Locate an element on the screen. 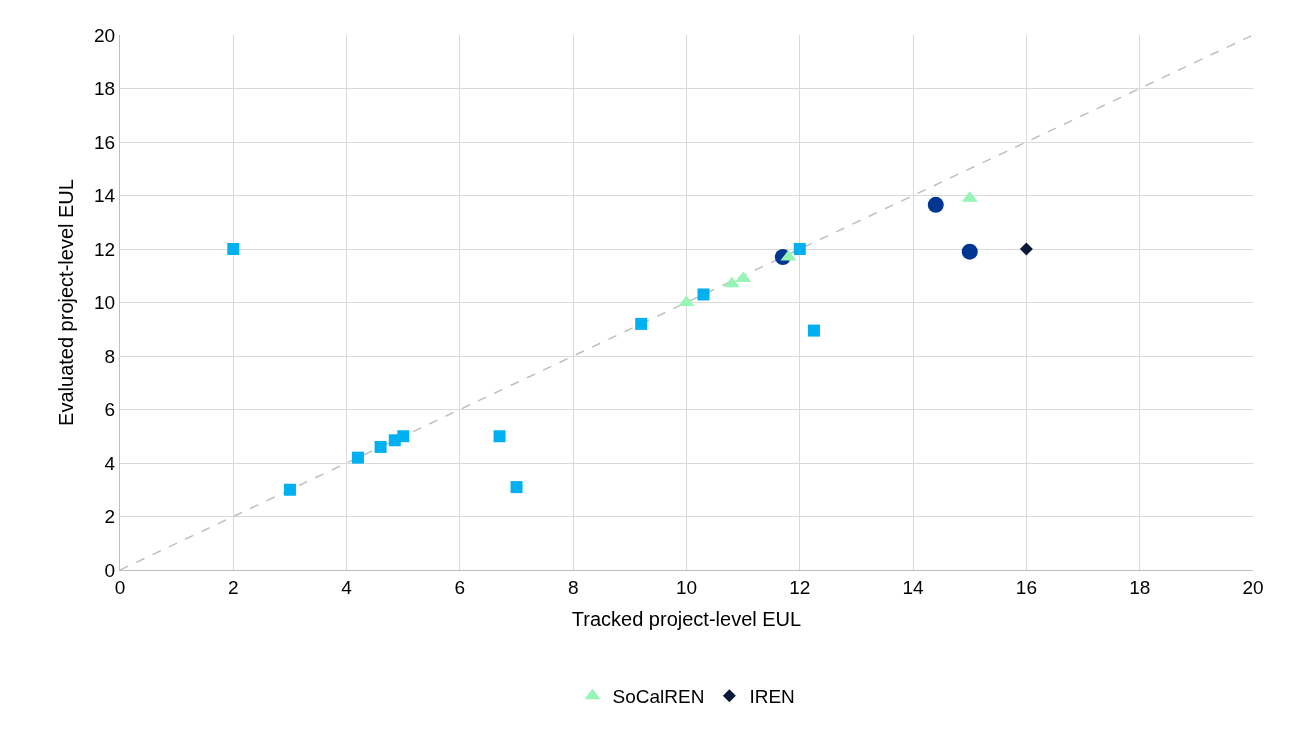 This screenshot has height=740, width=1298. x-tick-label: 4 is located at coordinates (347, 587).